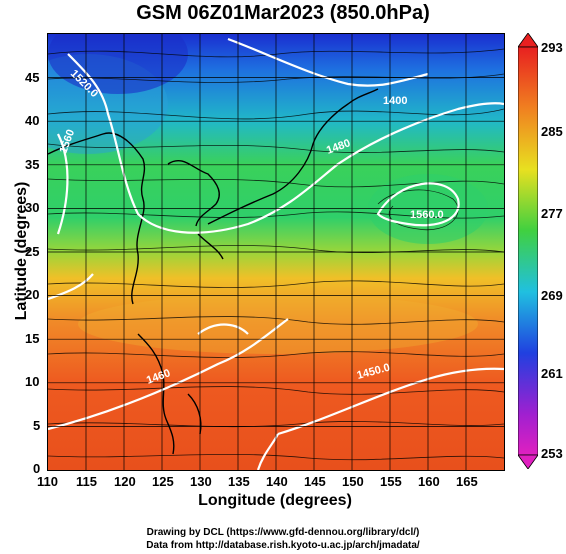  I want to click on x-tick-label: 140, so click(277, 481).